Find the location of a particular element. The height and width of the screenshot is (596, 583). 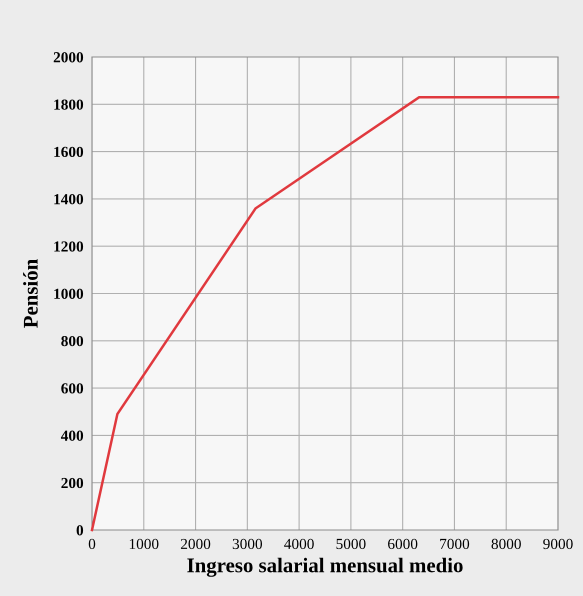

x-tick-label: 8000 is located at coordinates (506, 544).